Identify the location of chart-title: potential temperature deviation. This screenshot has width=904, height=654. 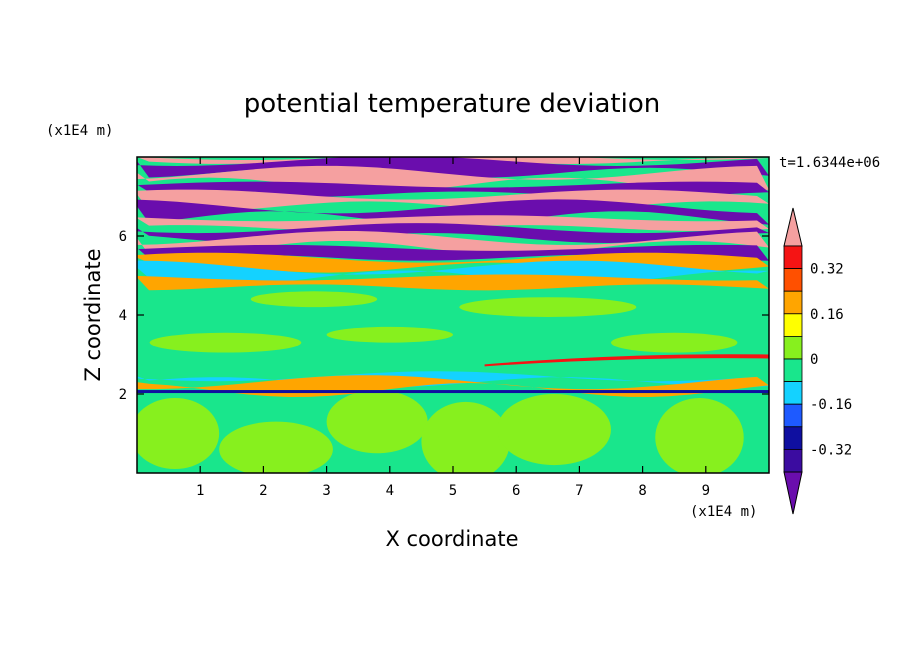
(452, 104).